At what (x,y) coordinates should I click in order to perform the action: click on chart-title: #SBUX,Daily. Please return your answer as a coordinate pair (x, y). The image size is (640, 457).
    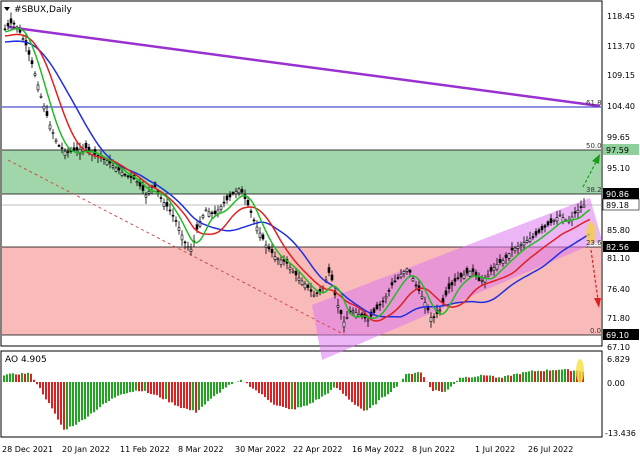
    Looking at the image, I should click on (43, 10).